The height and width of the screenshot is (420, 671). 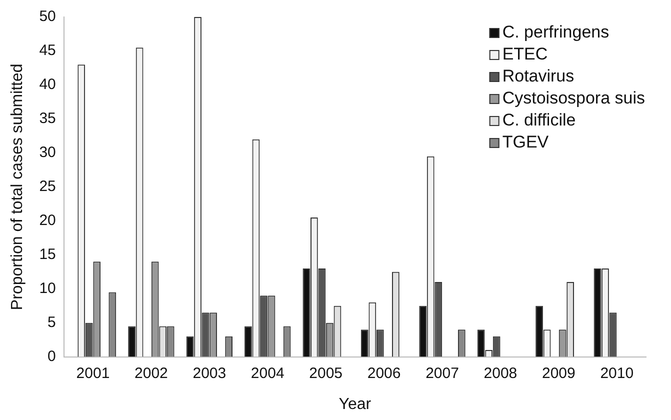 I want to click on legend-label: C. perfringens, so click(x=556, y=32).